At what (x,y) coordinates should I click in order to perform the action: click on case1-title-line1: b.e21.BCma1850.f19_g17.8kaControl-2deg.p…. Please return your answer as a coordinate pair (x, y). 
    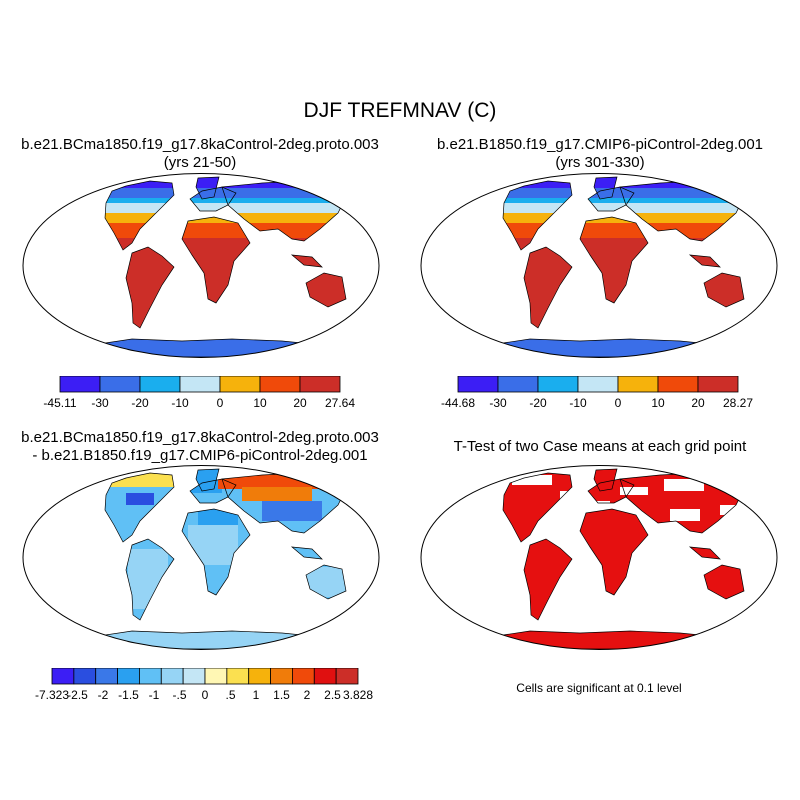
    Looking at the image, I should click on (200, 144).